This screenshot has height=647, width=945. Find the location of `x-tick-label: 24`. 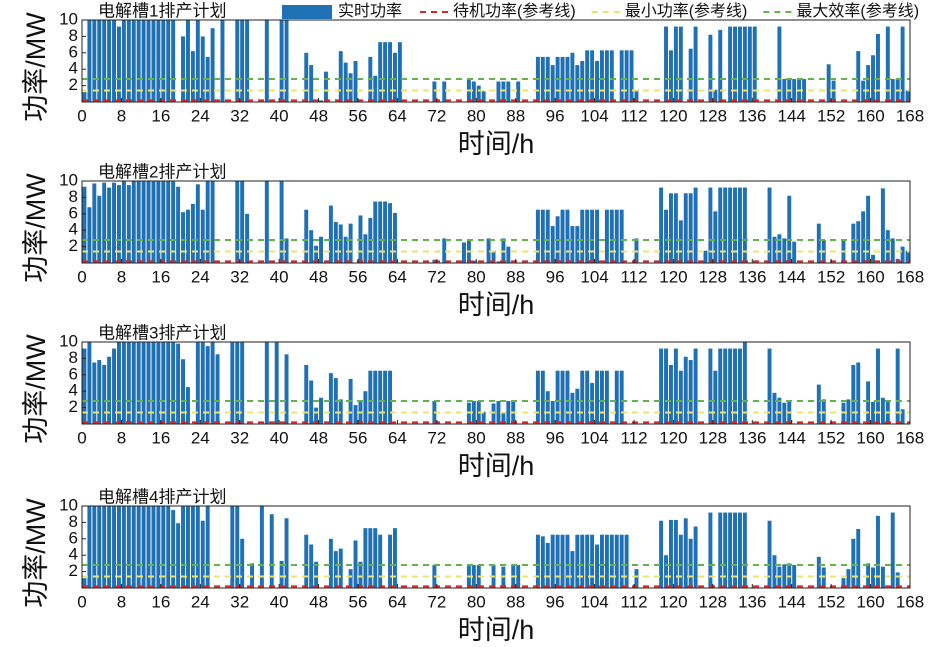

x-tick-label: 24 is located at coordinates (200, 601).